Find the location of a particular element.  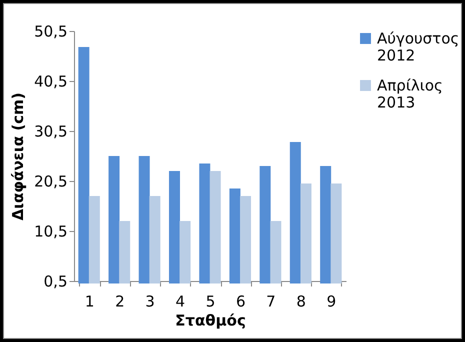

x-tick-label: 9 is located at coordinates (331, 301).